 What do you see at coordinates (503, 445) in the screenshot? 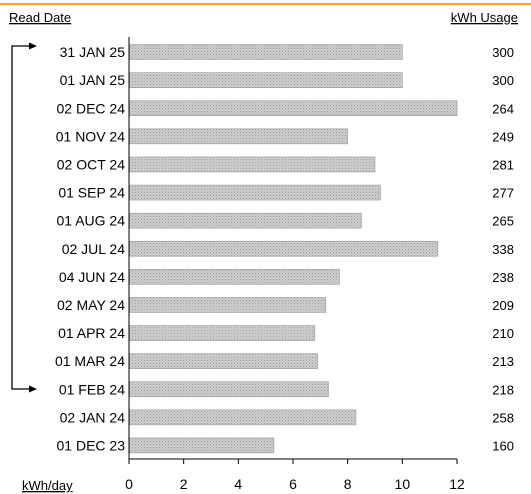
I see `data-label: 160` at bounding box center [503, 445].